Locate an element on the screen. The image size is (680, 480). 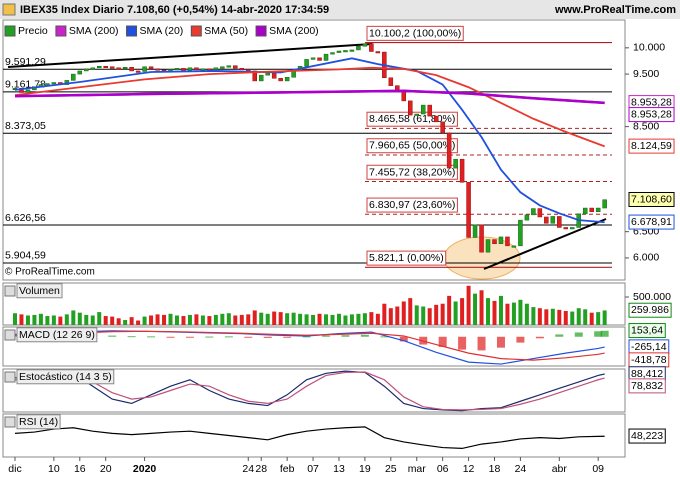
end-value-label: 8.124,59 is located at coordinates (651, 146).